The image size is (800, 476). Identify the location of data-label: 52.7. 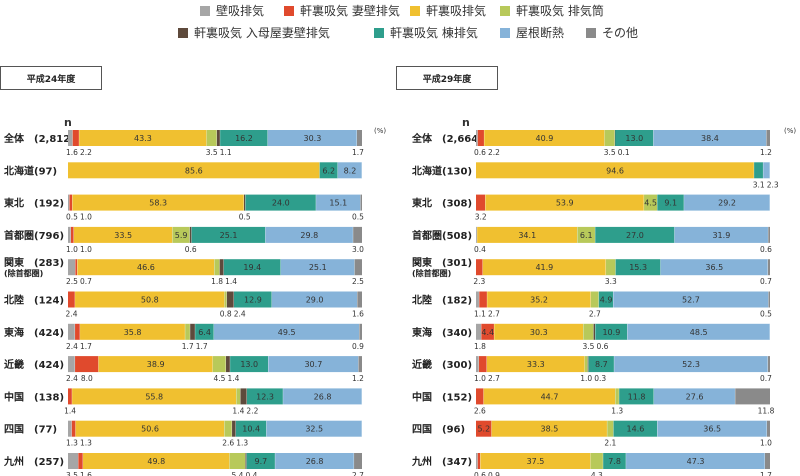
(691, 300).